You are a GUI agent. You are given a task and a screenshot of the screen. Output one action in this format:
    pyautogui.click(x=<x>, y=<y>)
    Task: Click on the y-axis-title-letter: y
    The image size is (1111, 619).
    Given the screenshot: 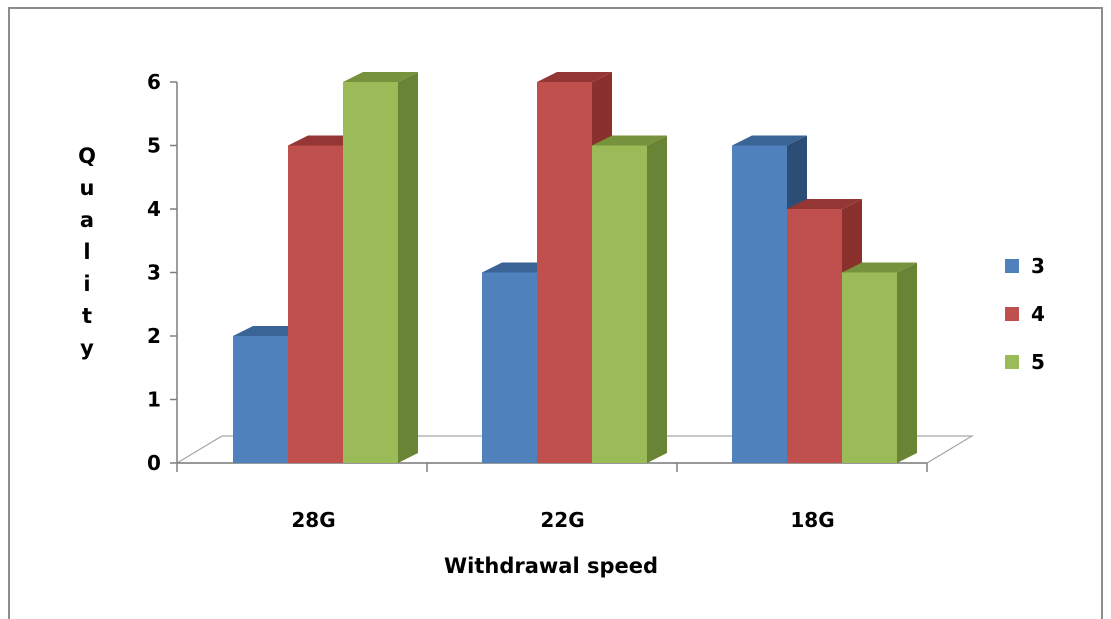 What is the action you would take?
    pyautogui.click(x=87, y=348)
    